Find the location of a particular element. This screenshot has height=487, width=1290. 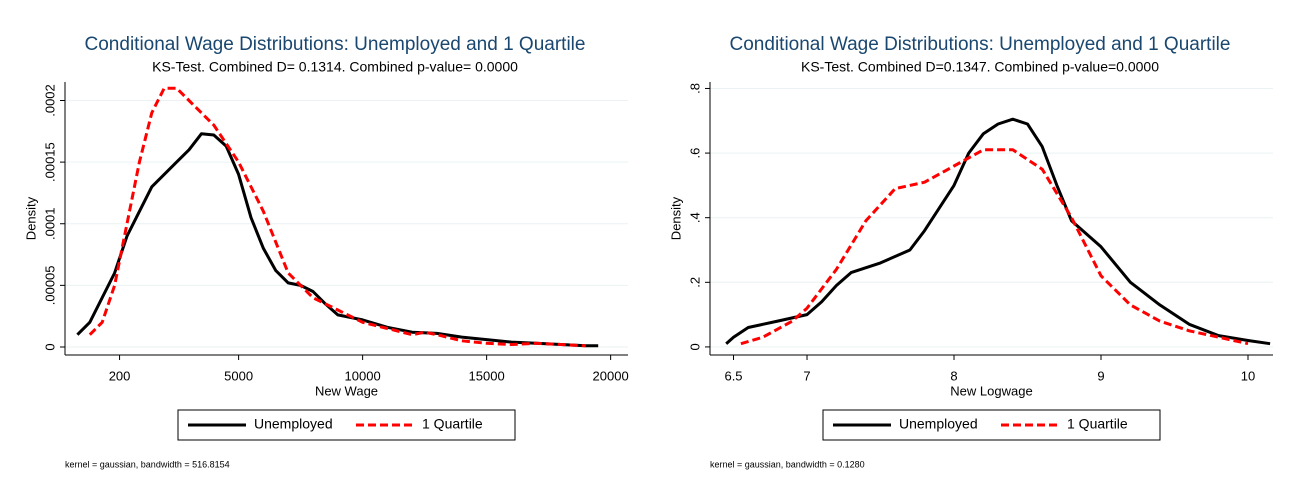

y-tick-label: .6 is located at coordinates (694, 153).